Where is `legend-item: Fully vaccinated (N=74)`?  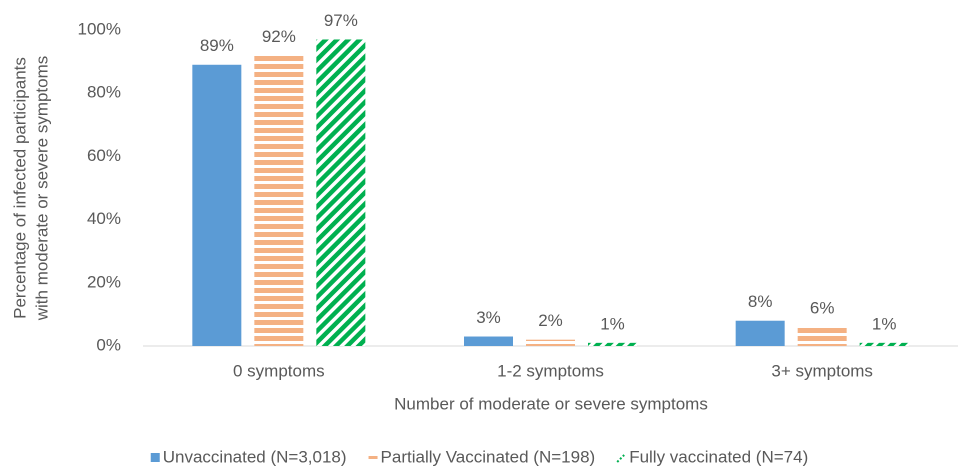 legend-item: Fully vaccinated (N=74) is located at coordinates (712, 456).